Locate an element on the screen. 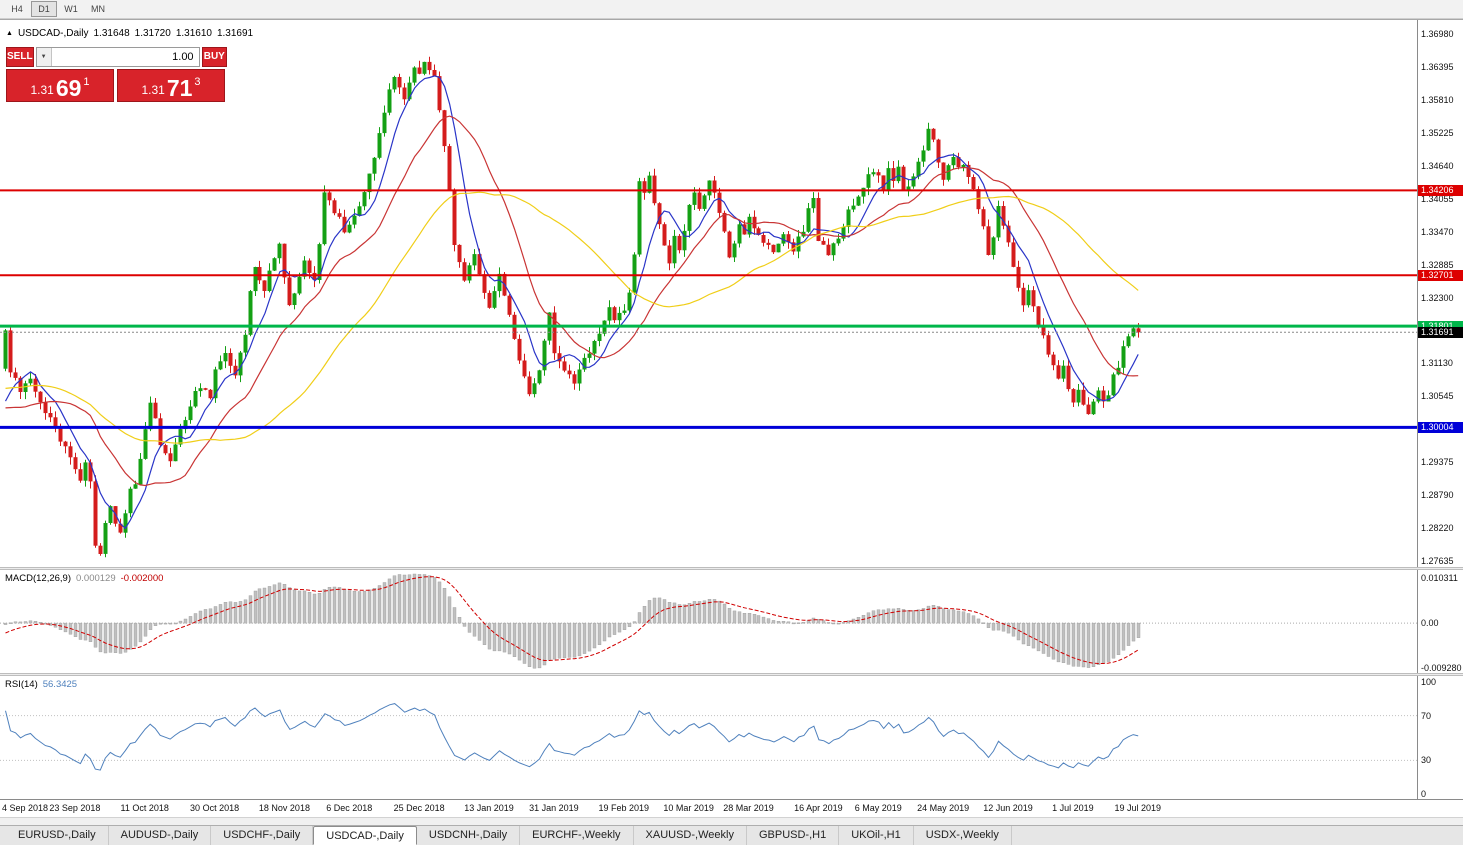 The image size is (1463, 845). macd-indicator-label: MACD(12,26,9) 0.000129 -0.002000 is located at coordinates (84, 578).